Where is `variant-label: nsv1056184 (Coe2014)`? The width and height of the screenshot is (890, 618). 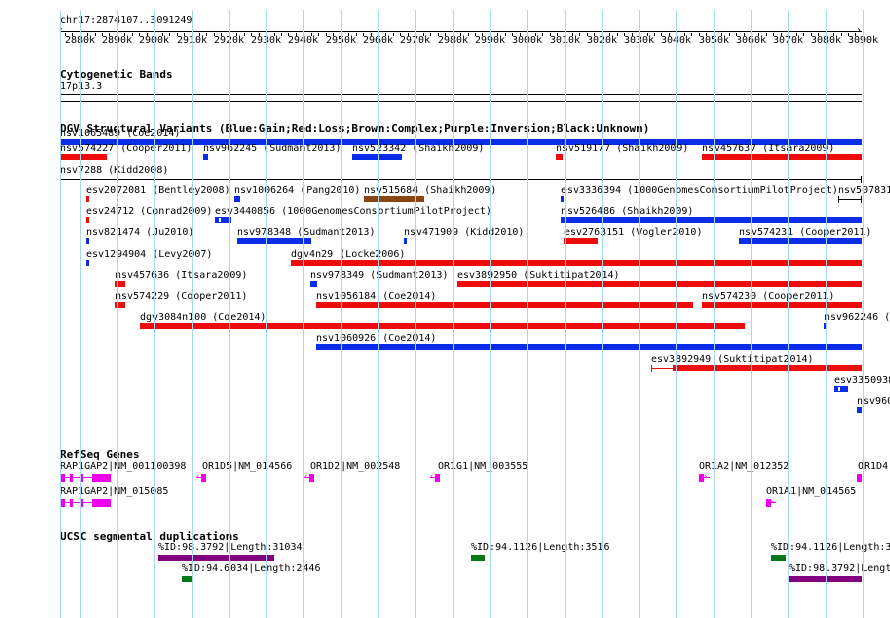
variant-label: nsv1056184 (Coe2014) is located at coordinates (376, 296).